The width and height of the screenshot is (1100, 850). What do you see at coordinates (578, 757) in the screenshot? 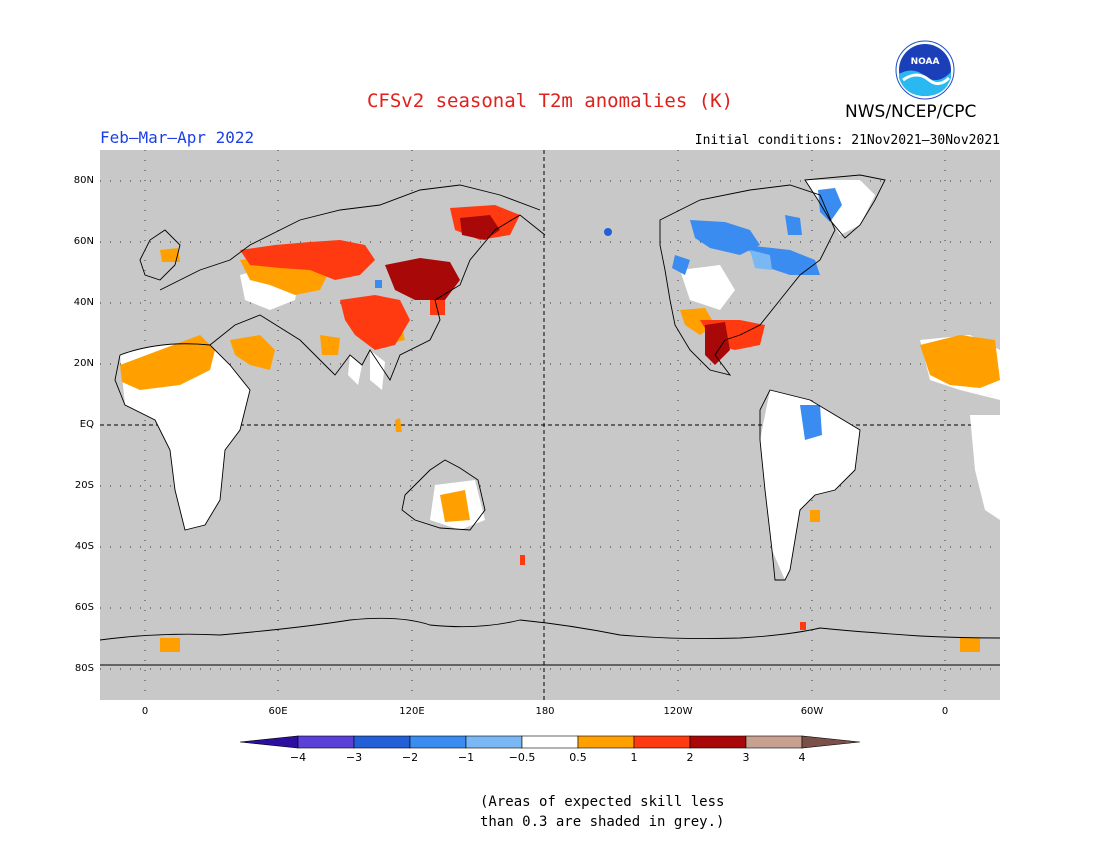
I see `colorbar-tick-label: 0.5` at bounding box center [578, 757].